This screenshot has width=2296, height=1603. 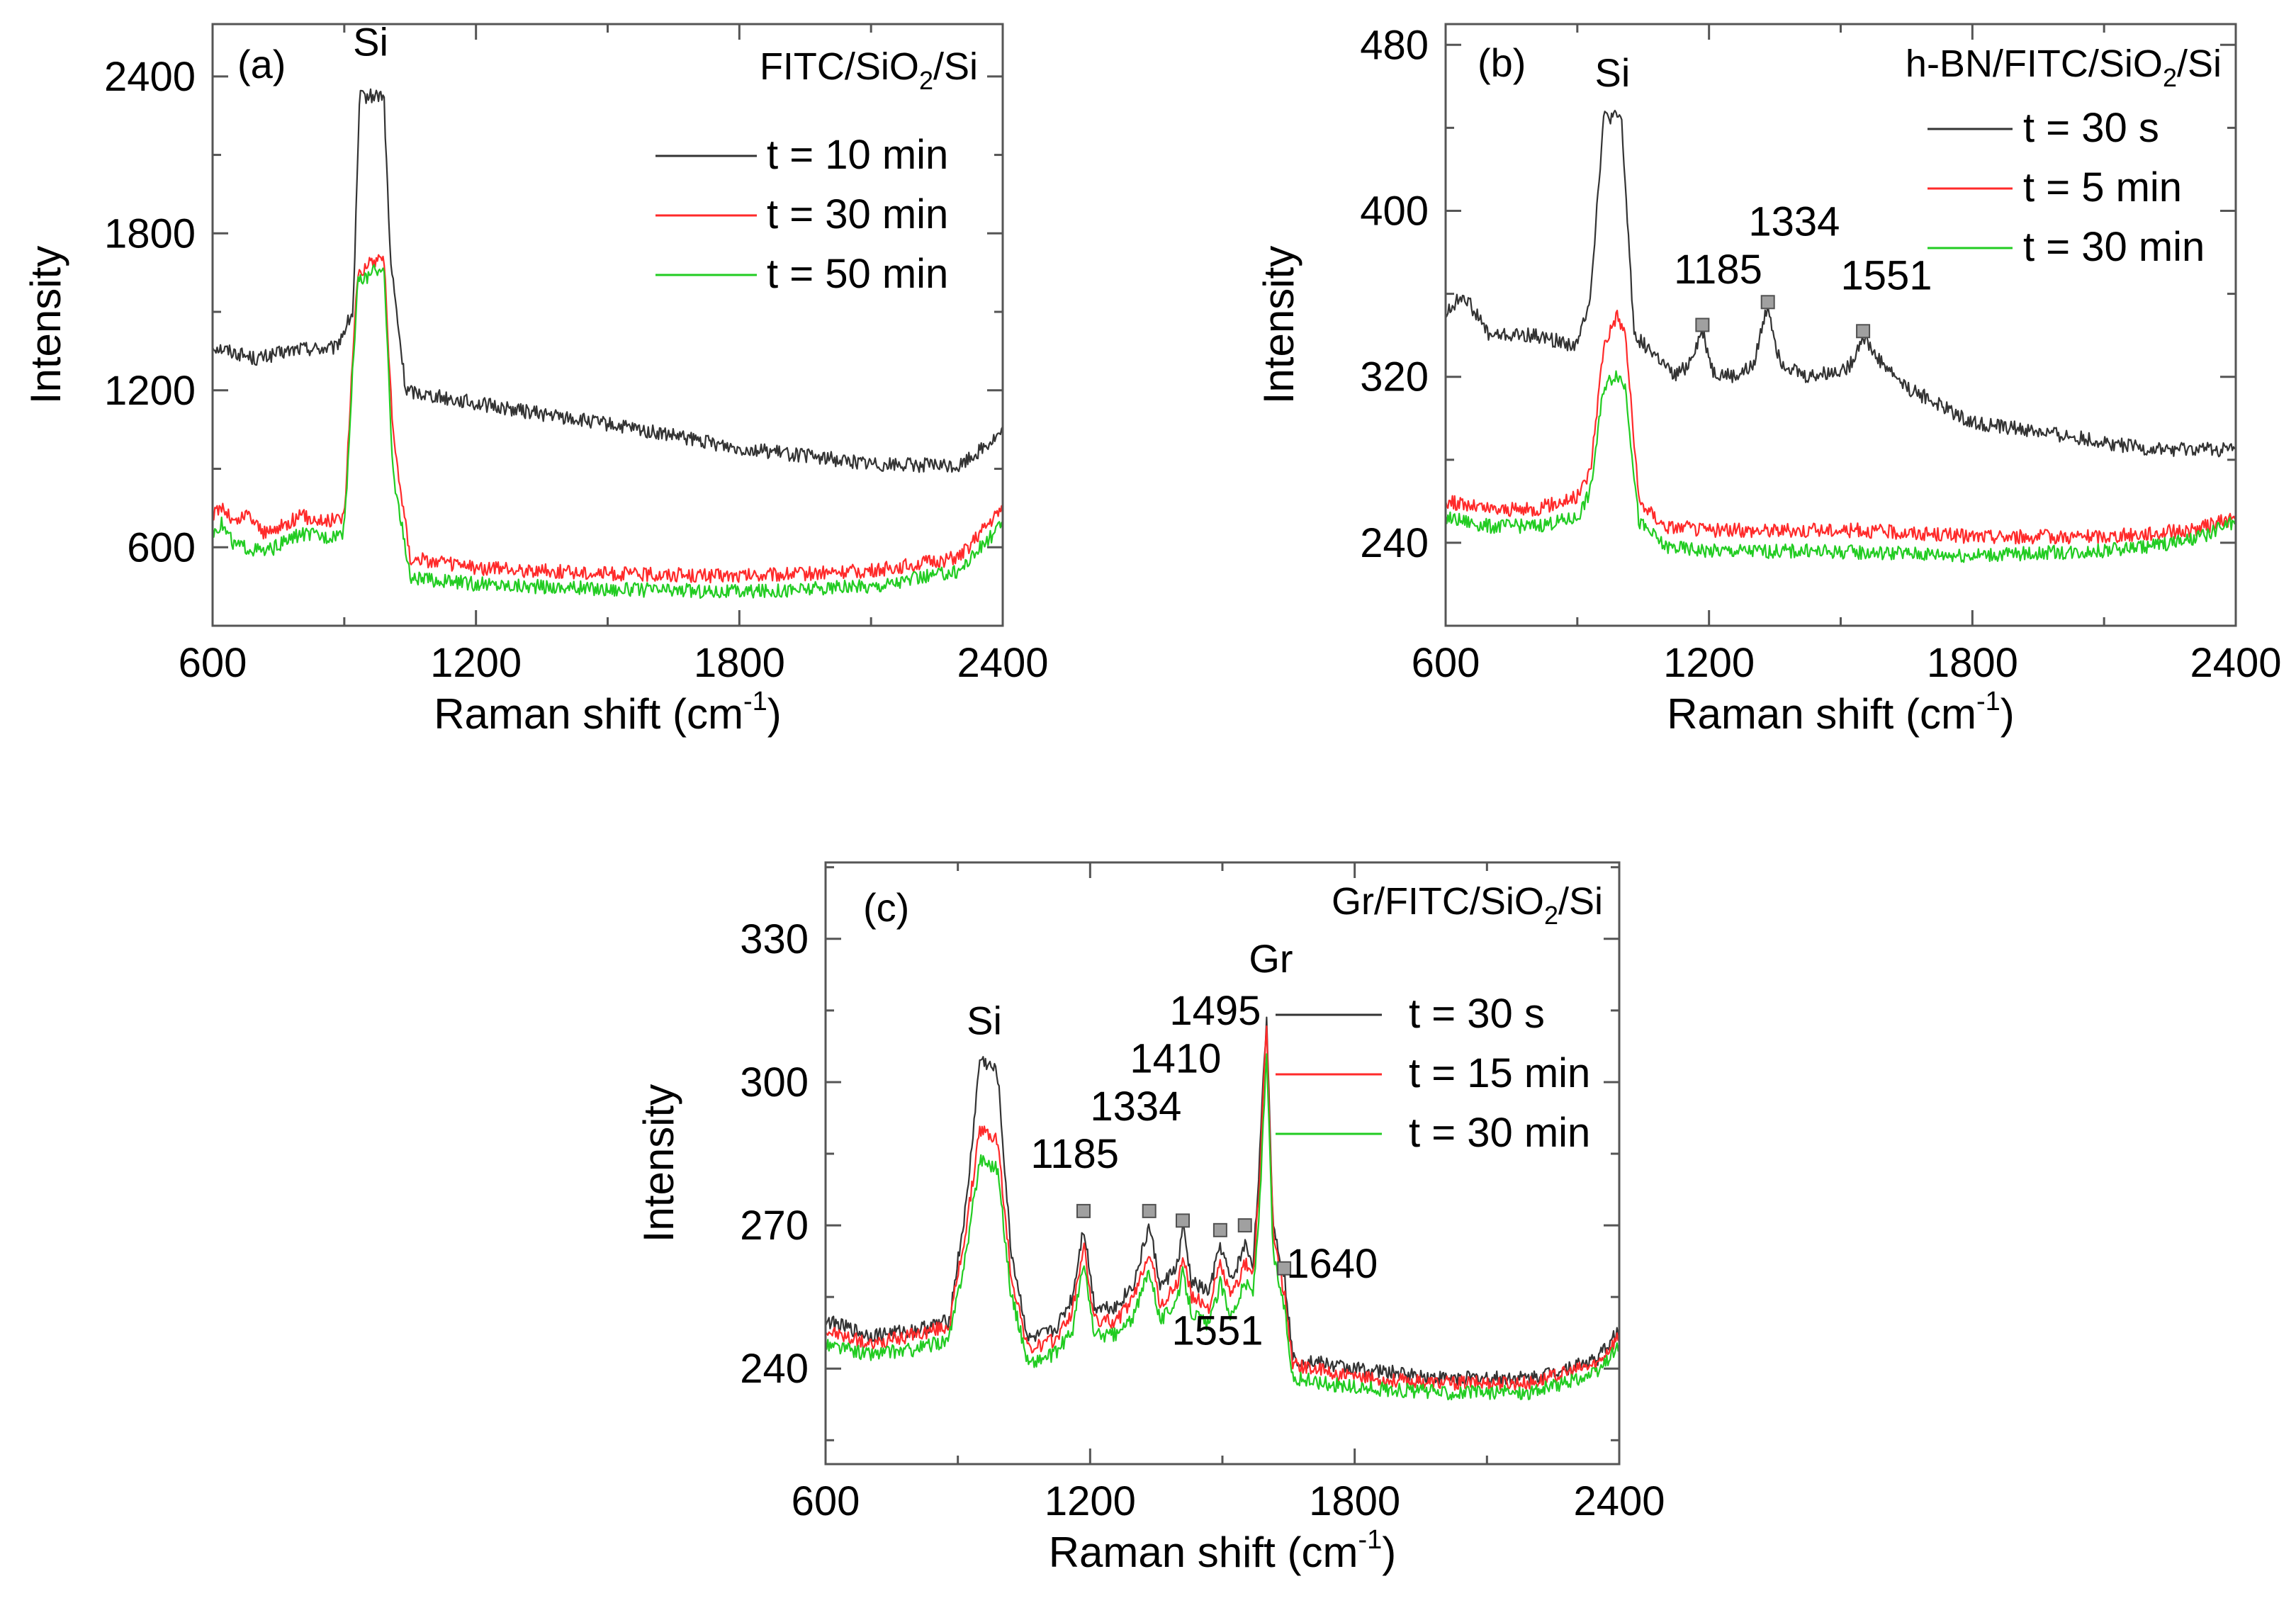 What do you see at coordinates (1394, 377) in the screenshot?
I see `y-tick-label: 320` at bounding box center [1394, 377].